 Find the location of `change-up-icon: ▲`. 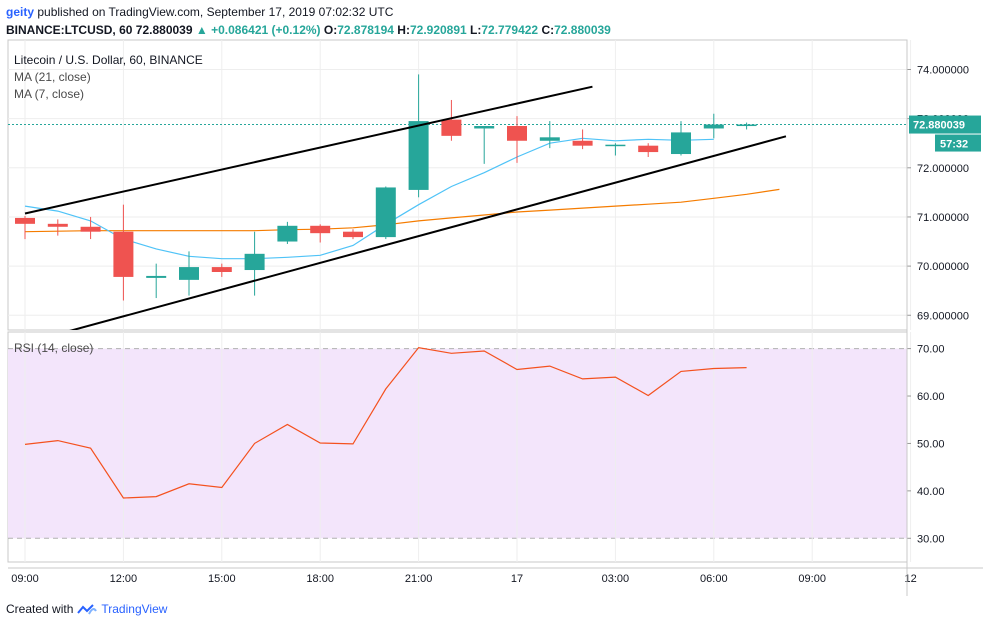

change-up-icon: ▲ is located at coordinates (201, 30).